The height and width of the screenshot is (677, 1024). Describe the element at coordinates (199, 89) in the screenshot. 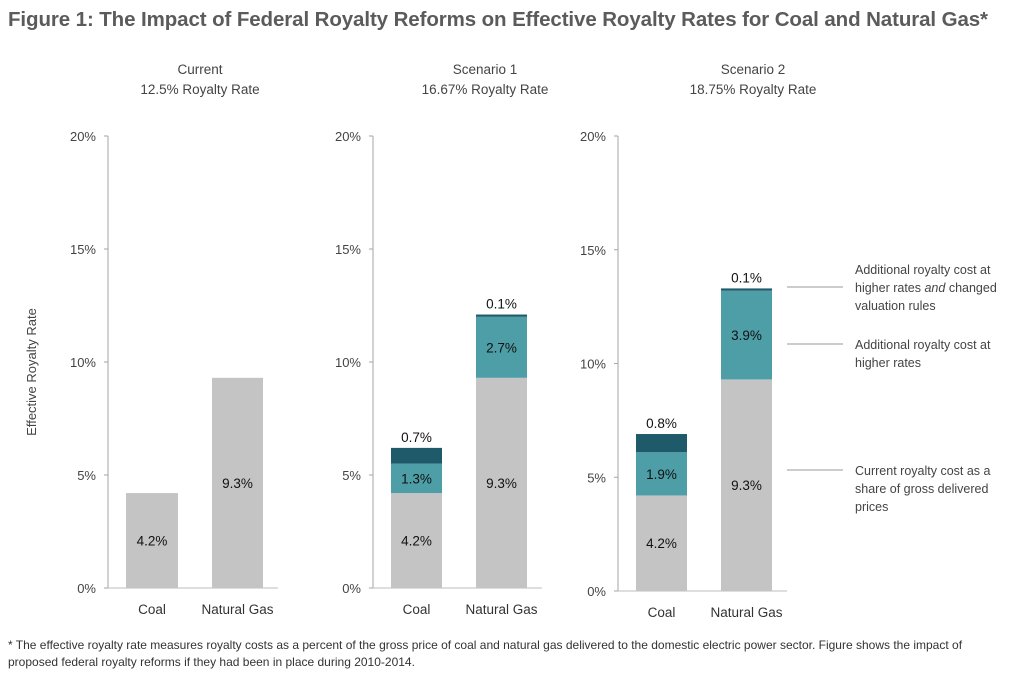

I see `panel-subtitle: 12.5% Royalty Rate` at that location.